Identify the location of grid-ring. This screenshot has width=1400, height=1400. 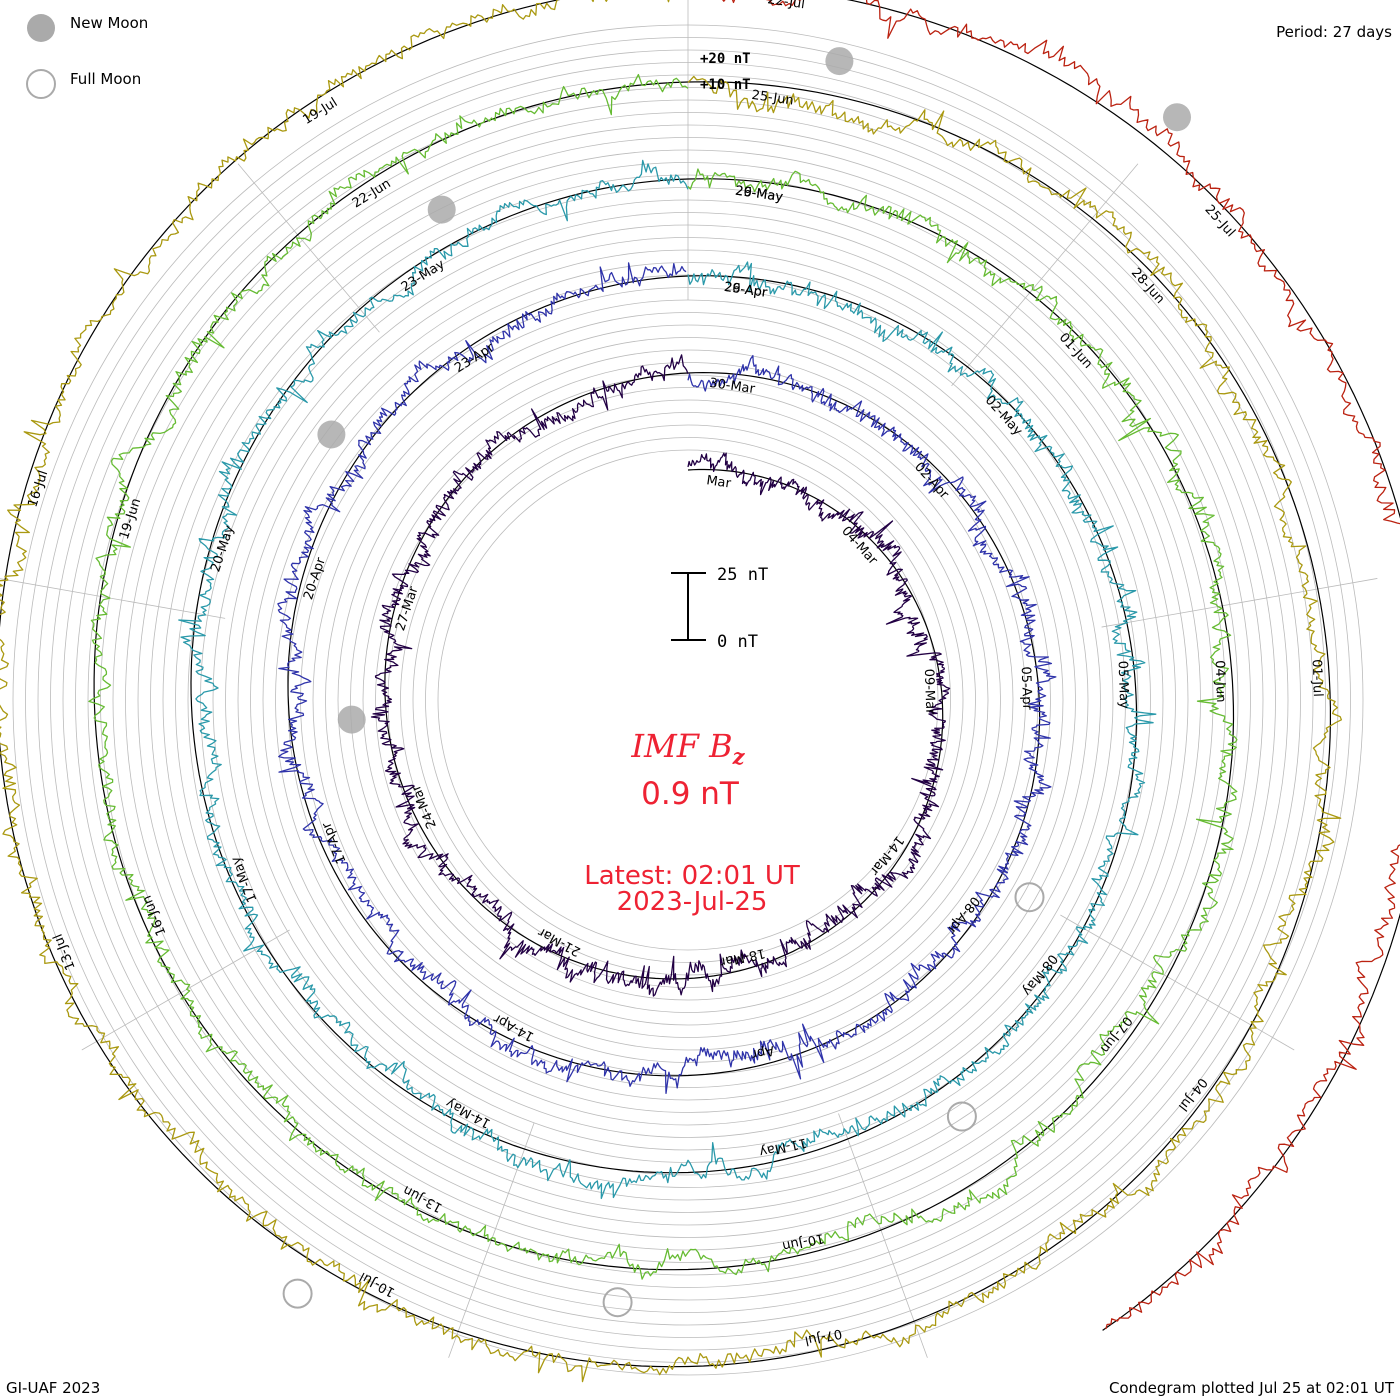
(688, 700).